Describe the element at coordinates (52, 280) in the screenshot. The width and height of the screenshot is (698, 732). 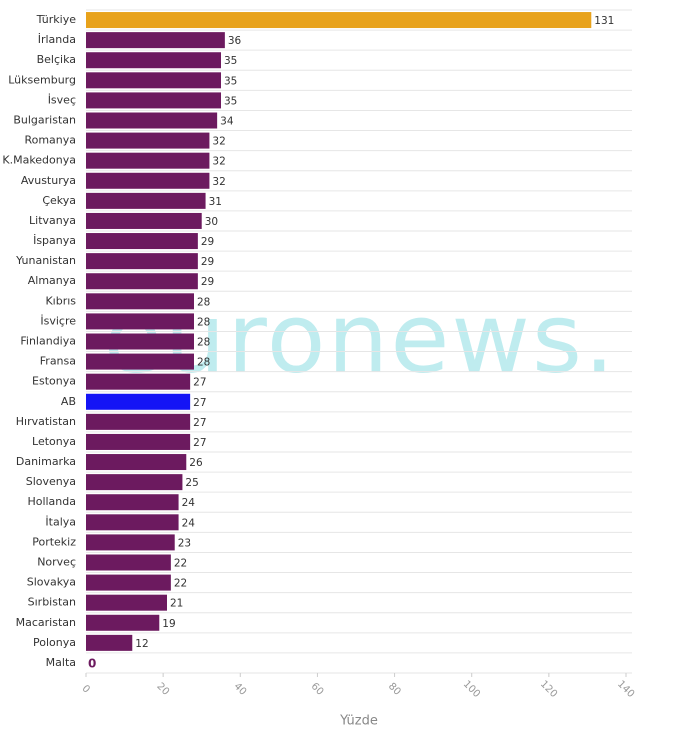
I see `y-tick-label: Almanya` at that location.